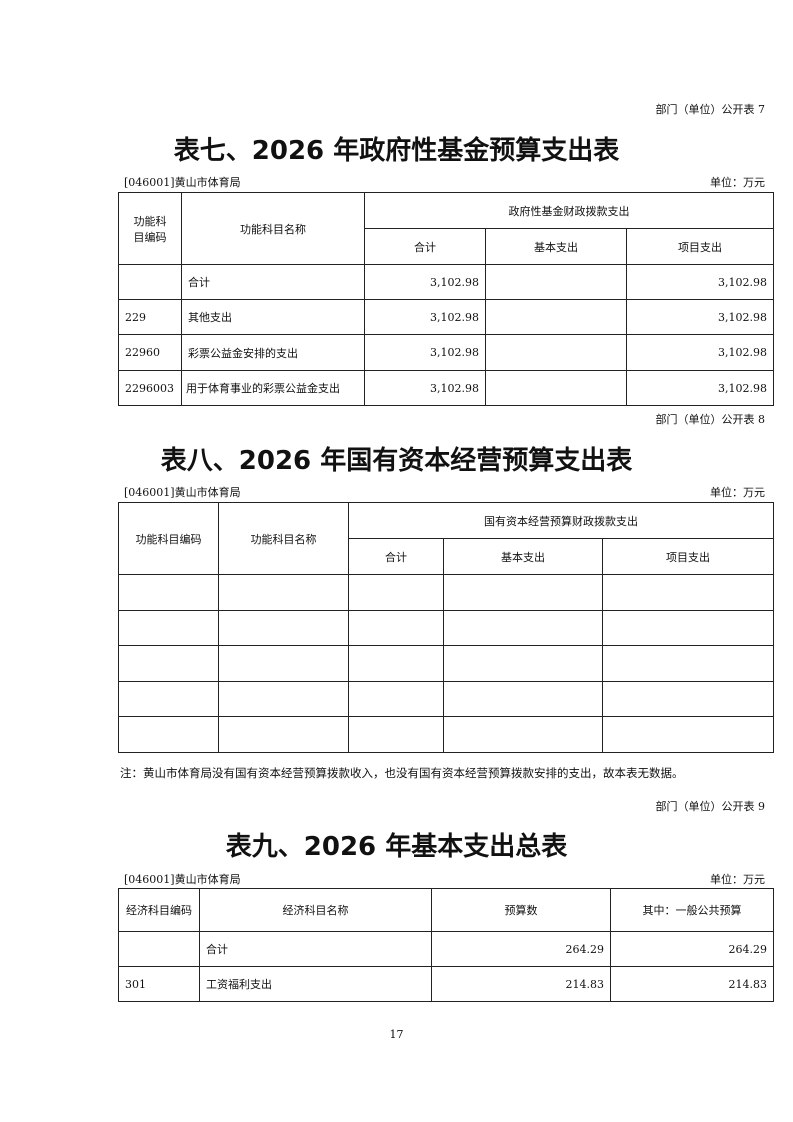 Image resolution: width=793 pixels, height=1122 pixels. Describe the element at coordinates (150, 388) in the screenshot. I see `cell-code: 2296003` at that location.